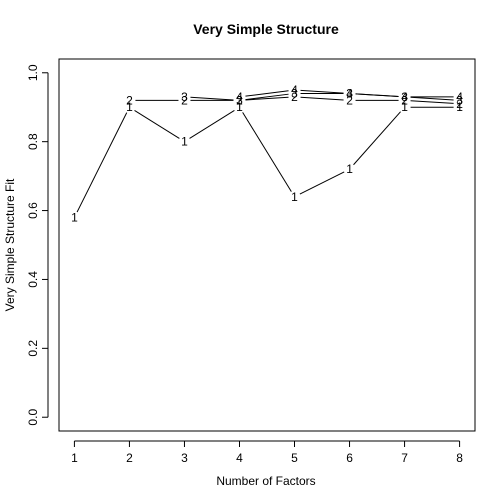 Image resolution: width=504 pixels, height=504 pixels. Describe the element at coordinates (184, 458) in the screenshot. I see `x-tick-label: 3` at that location.